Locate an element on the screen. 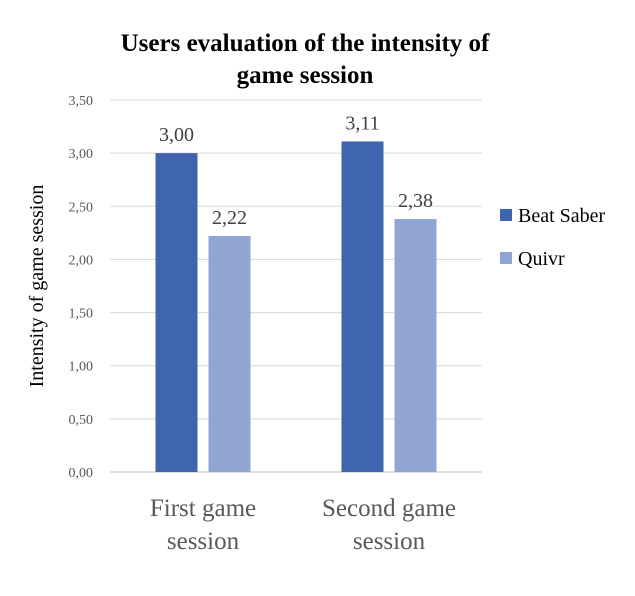 Image resolution: width=635 pixels, height=596 pixels. x-category-label-1-0: Second game is located at coordinates (389, 508).